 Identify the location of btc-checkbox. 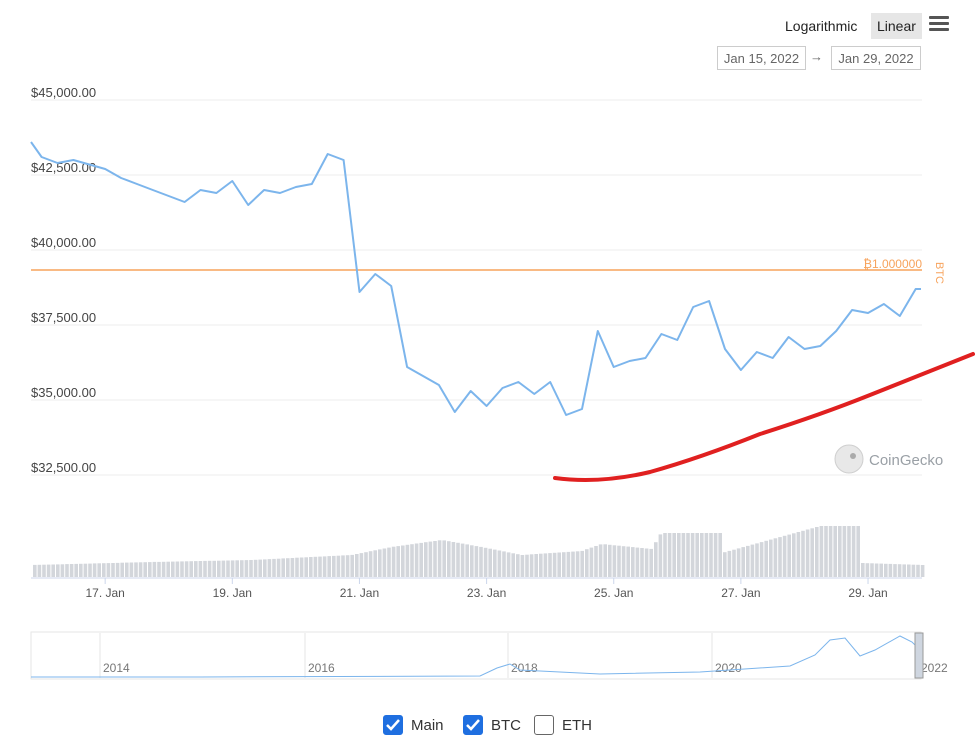
(473, 725).